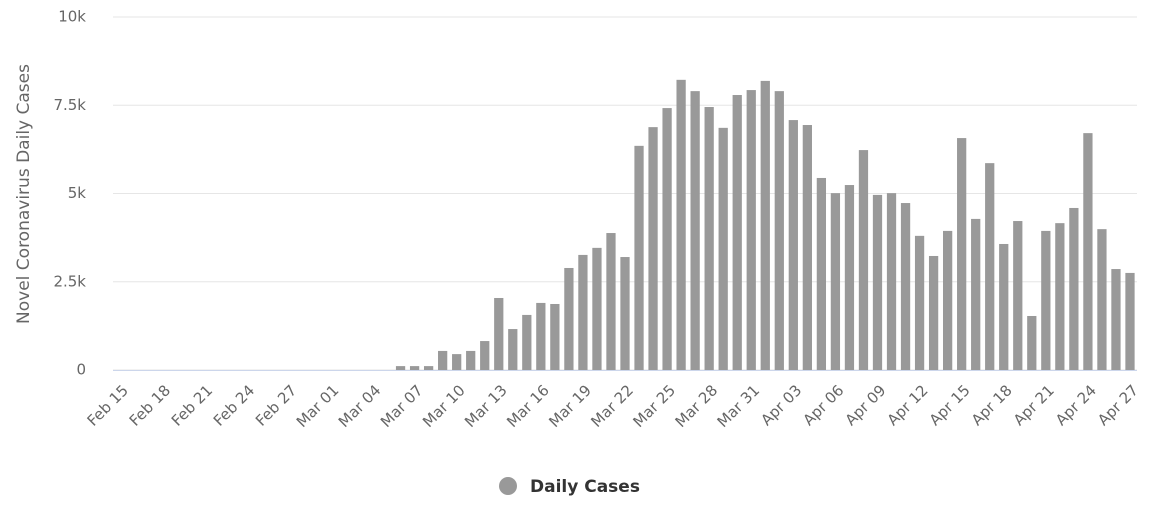  Describe the element at coordinates (77, 193) in the screenshot. I see `y-tick-label: 5k` at that location.